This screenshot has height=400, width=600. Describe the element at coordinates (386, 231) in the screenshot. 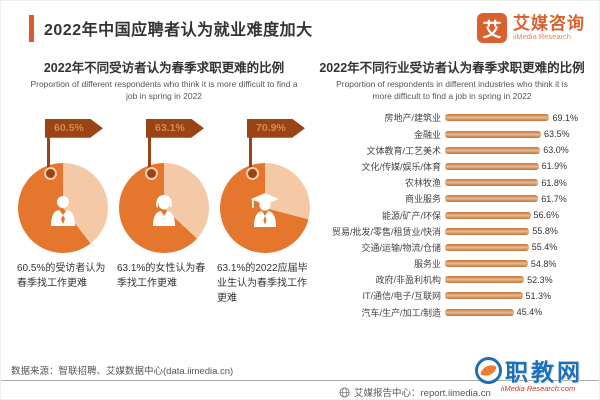

I see `bar-category-label: 贸易/批发/零售/租赁业/快消` at that location.